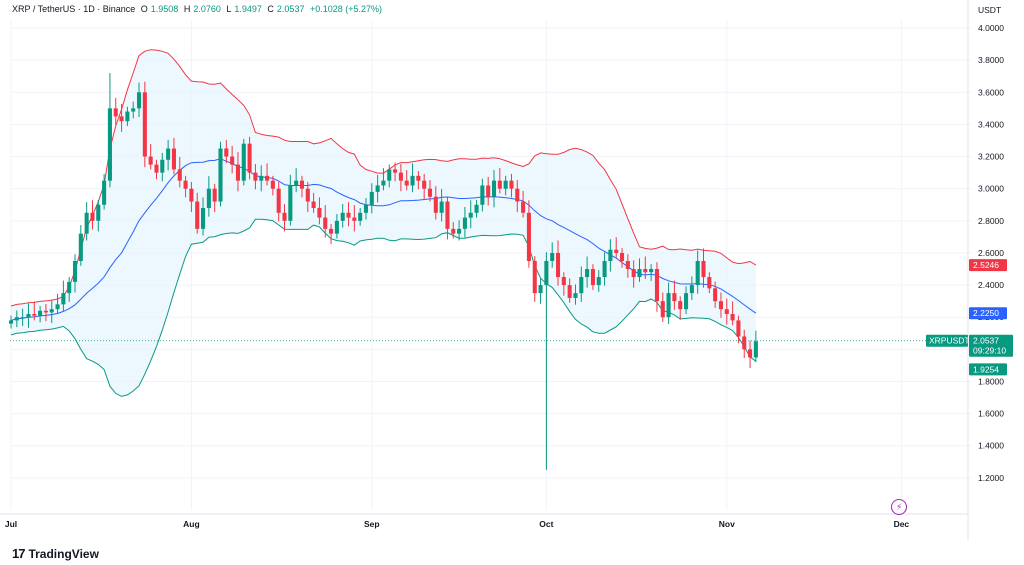 Image resolution: width=1024 pixels, height=565 pixels. What do you see at coordinates (346, 9) in the screenshot?
I see `change-value: +0.1028 (+5.27%)` at bounding box center [346, 9].